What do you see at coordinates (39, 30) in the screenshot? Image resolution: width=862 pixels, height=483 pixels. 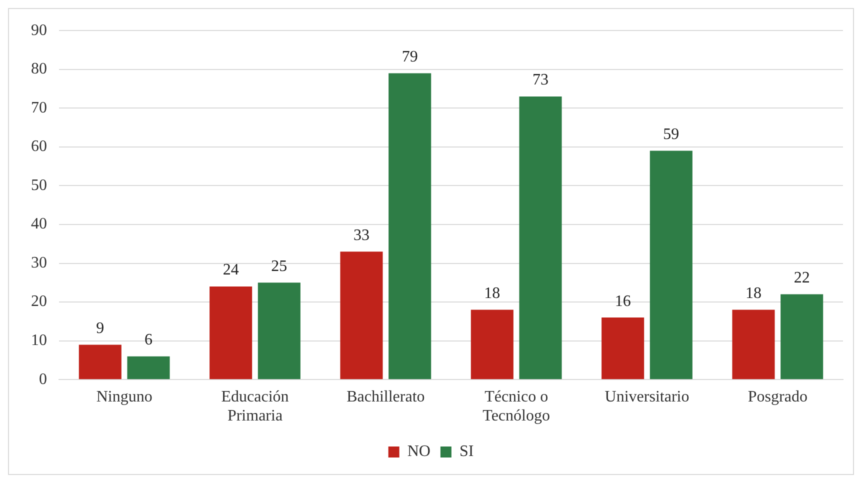 I see `y-tick-label: 90` at bounding box center [39, 30].